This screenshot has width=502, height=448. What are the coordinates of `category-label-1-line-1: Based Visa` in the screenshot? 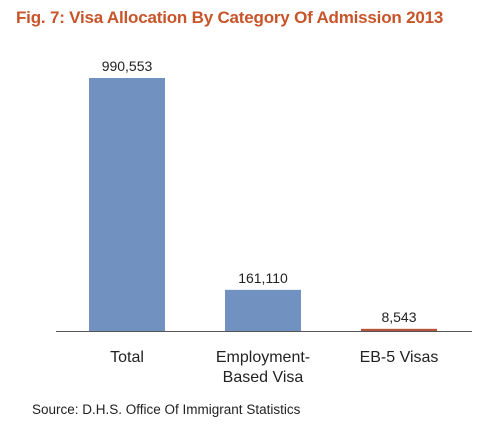 It's located at (263, 377).